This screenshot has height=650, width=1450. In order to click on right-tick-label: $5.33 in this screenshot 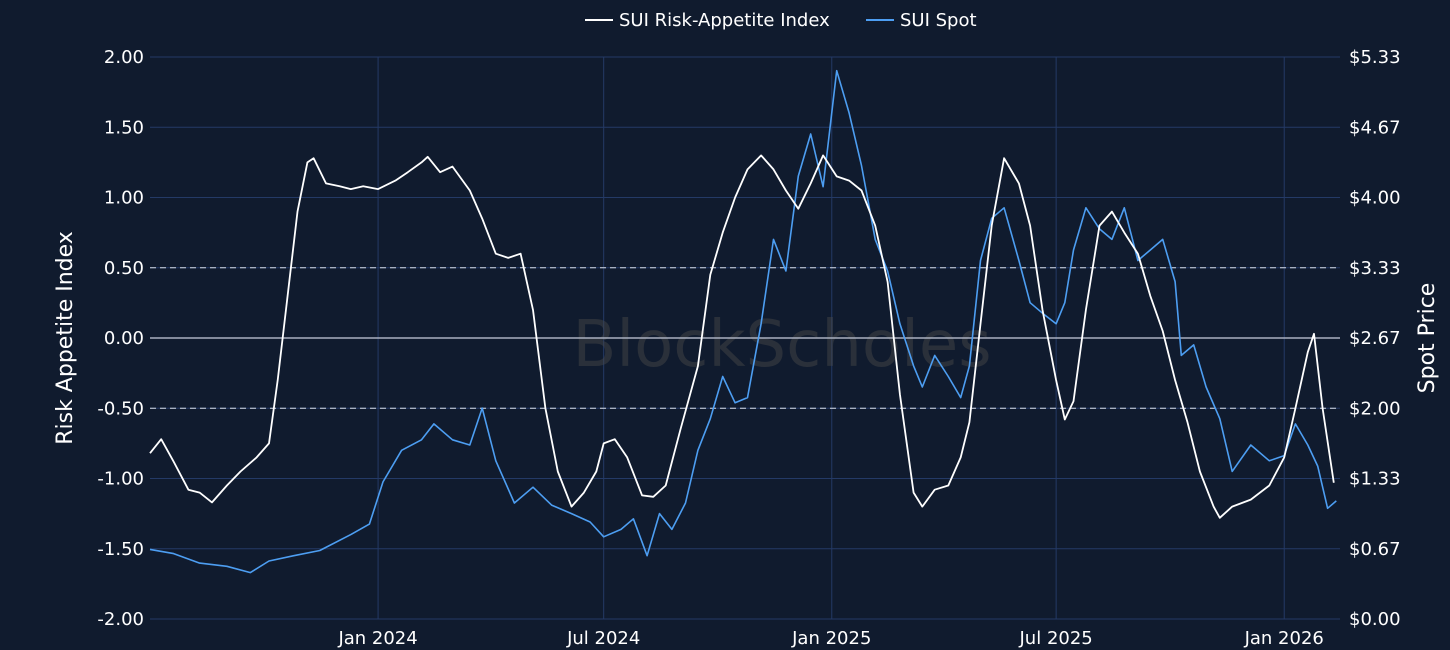, I will do `click(1375, 57)`.